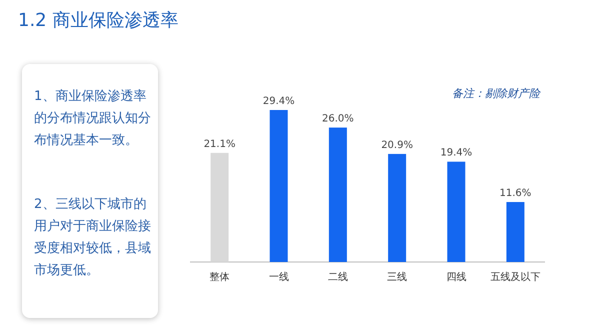 The height and width of the screenshot is (332, 592). What do you see at coordinates (338, 277) in the screenshot?
I see `x-tick-label: 二线` at bounding box center [338, 277].